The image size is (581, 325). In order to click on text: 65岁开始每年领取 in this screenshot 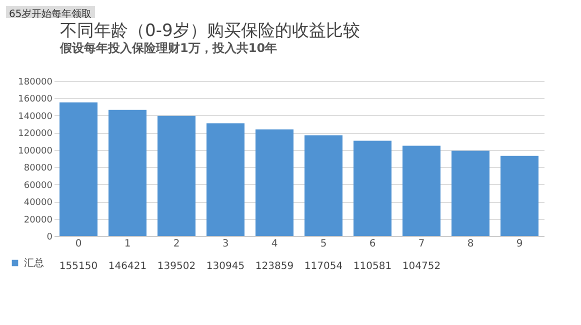, I will do `click(50, 14)`.